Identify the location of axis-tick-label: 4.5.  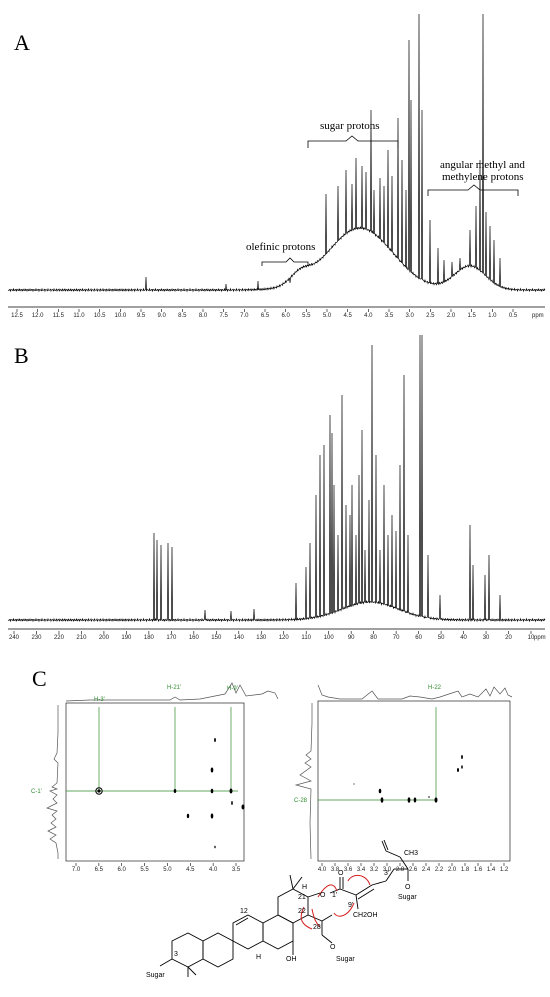
(347, 316).